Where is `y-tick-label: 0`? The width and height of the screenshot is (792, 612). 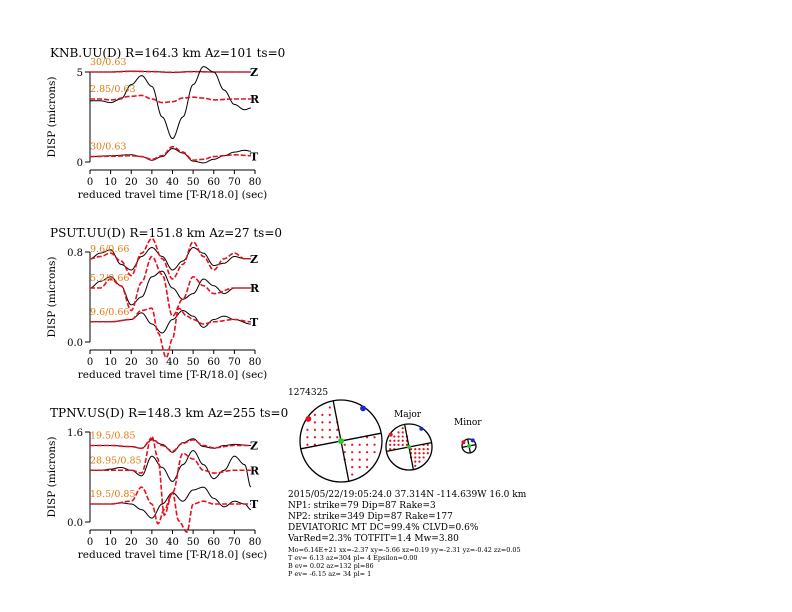
y-tick-label: 0 is located at coordinates (80, 163).